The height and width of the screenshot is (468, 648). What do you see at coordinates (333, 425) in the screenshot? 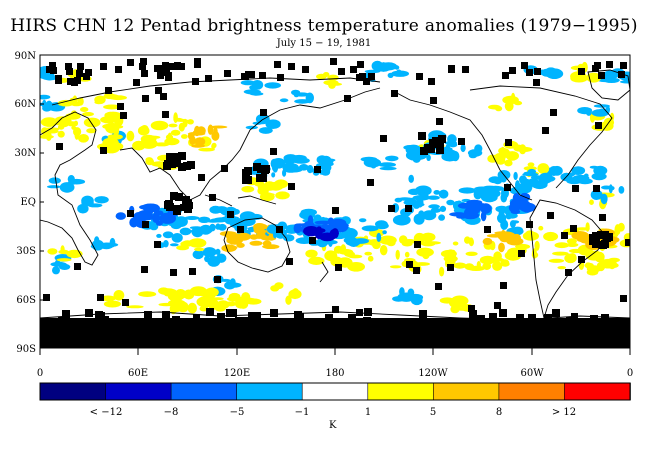
I see `colorbar-units: K` at bounding box center [333, 425].